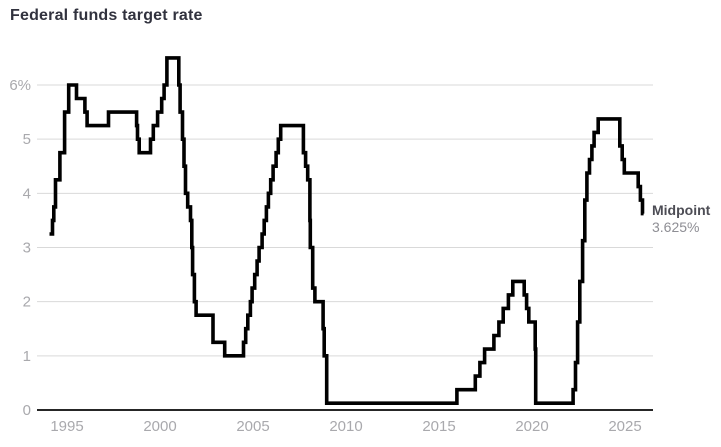  Describe the element at coordinates (106, 15) in the screenshot. I see `chart-title: Federal funds target rate` at that location.